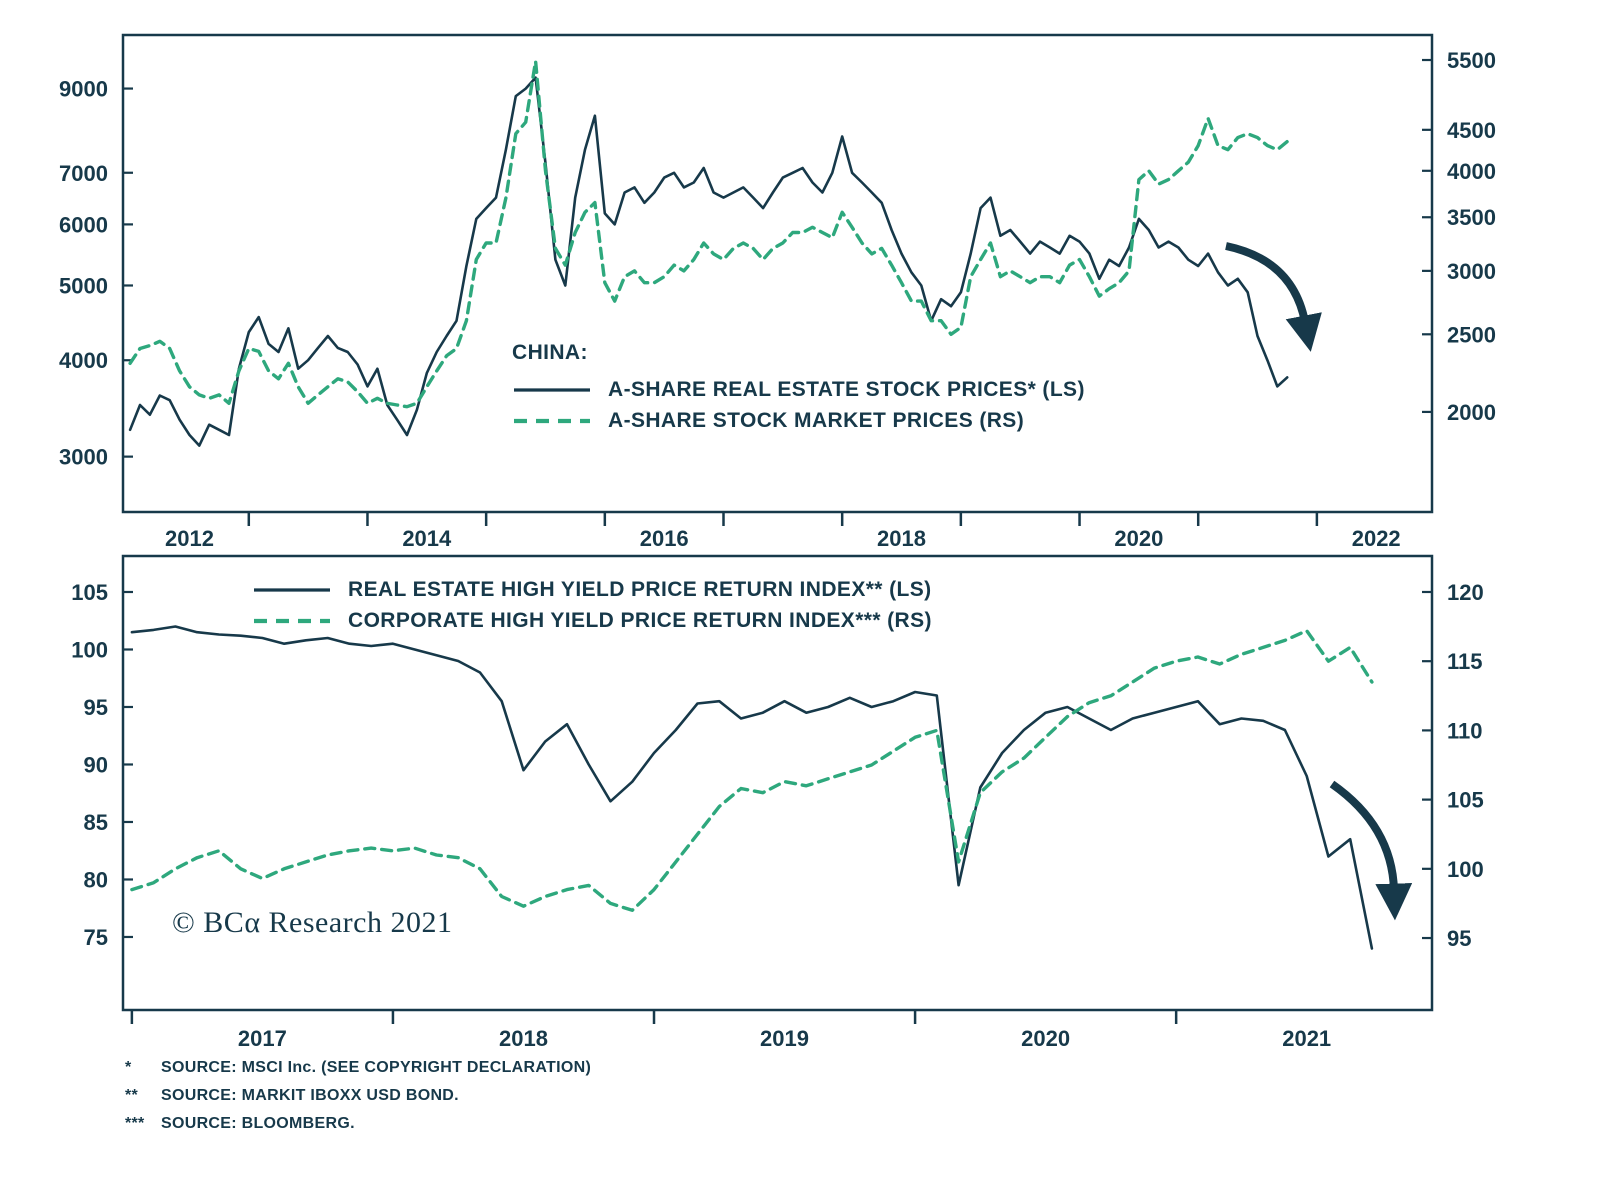 The width and height of the screenshot is (1600, 1191). What do you see at coordinates (83, 173) in the screenshot?
I see `left-axis-tick-label: 7000` at bounding box center [83, 173].